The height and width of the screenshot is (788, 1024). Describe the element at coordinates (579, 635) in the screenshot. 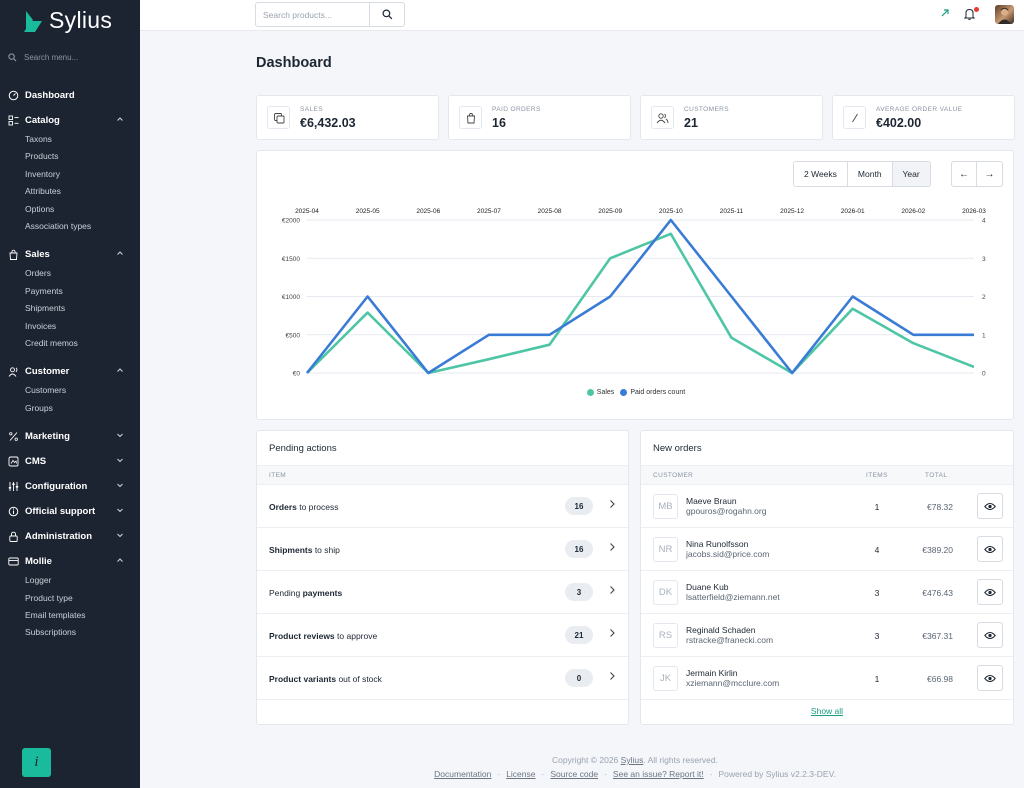

I see `count-badge: 21` at that location.